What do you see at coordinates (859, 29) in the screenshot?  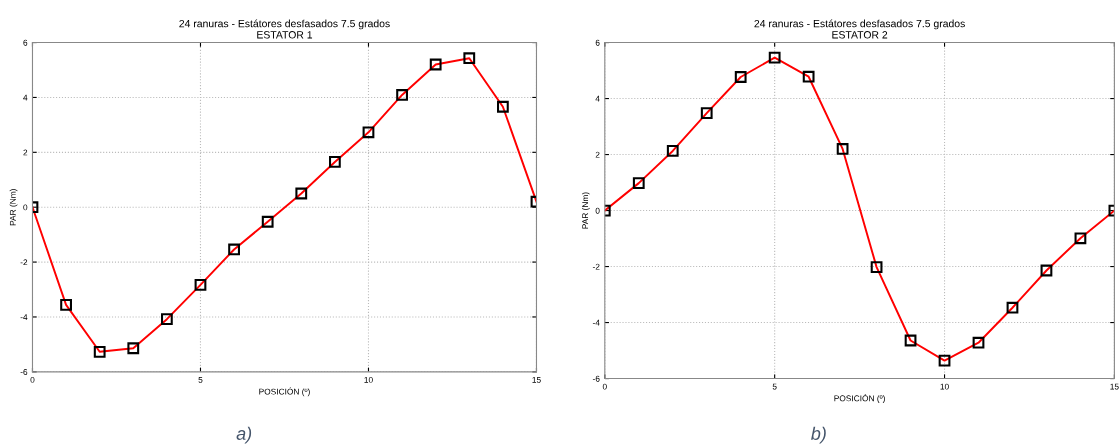 I see `chart-title: 24 ranuras - Estátores desfasados 7.5 grados ESTATOR 2` at bounding box center [859, 29].